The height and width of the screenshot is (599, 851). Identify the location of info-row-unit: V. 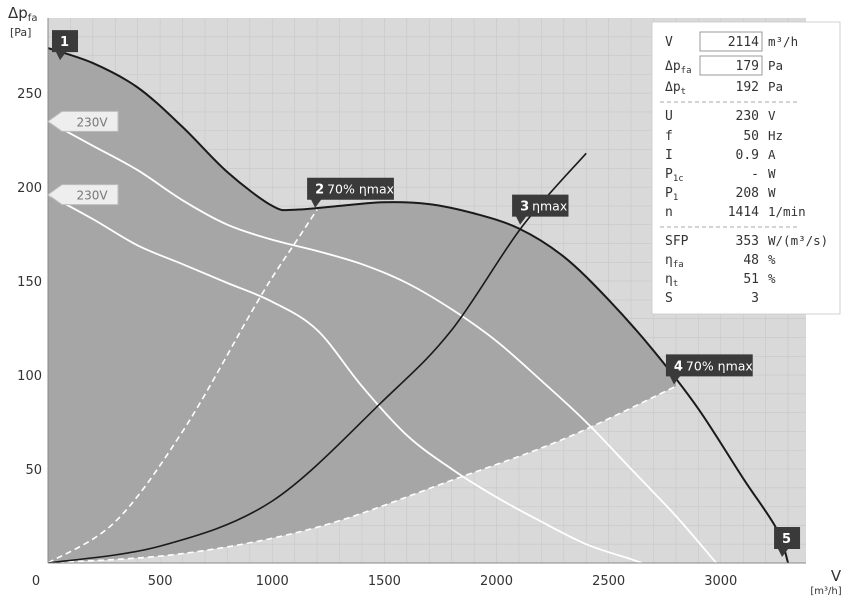
(772, 115).